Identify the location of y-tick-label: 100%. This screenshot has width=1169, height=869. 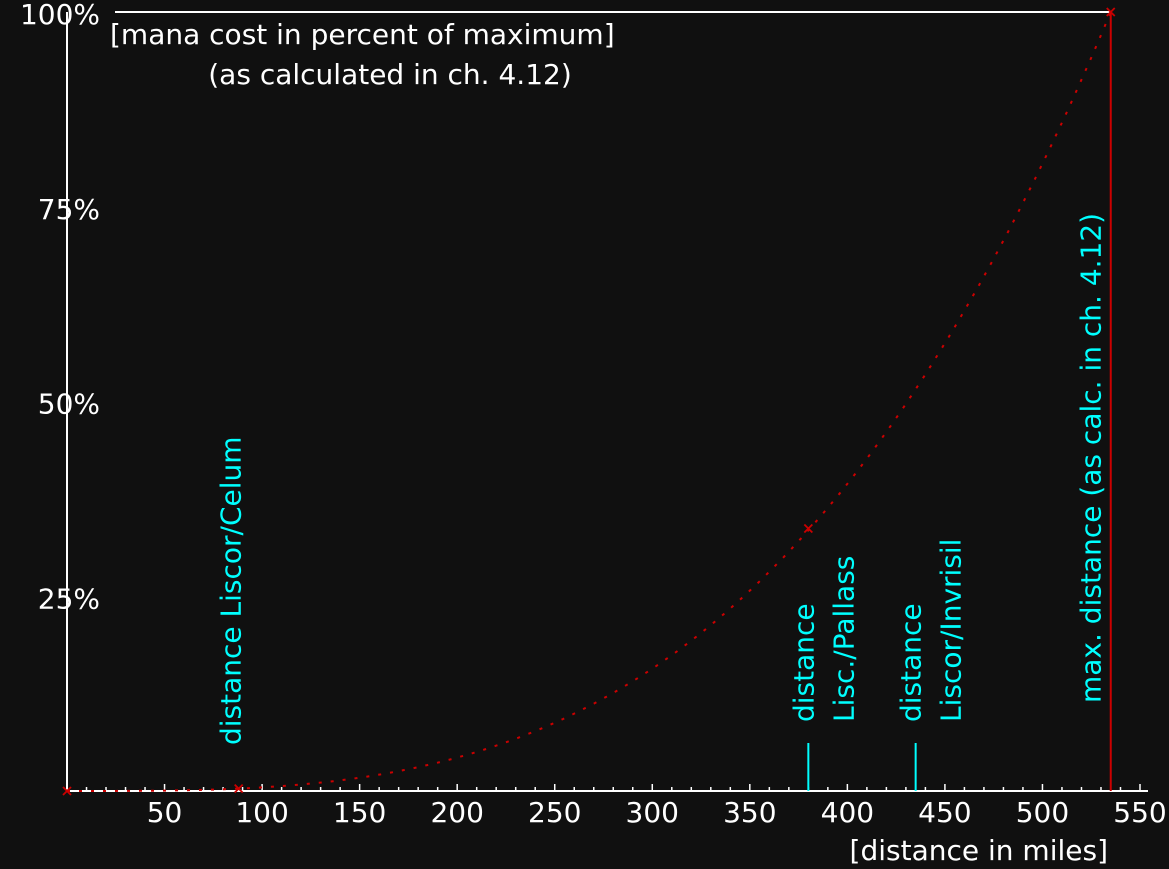
(60, 15).